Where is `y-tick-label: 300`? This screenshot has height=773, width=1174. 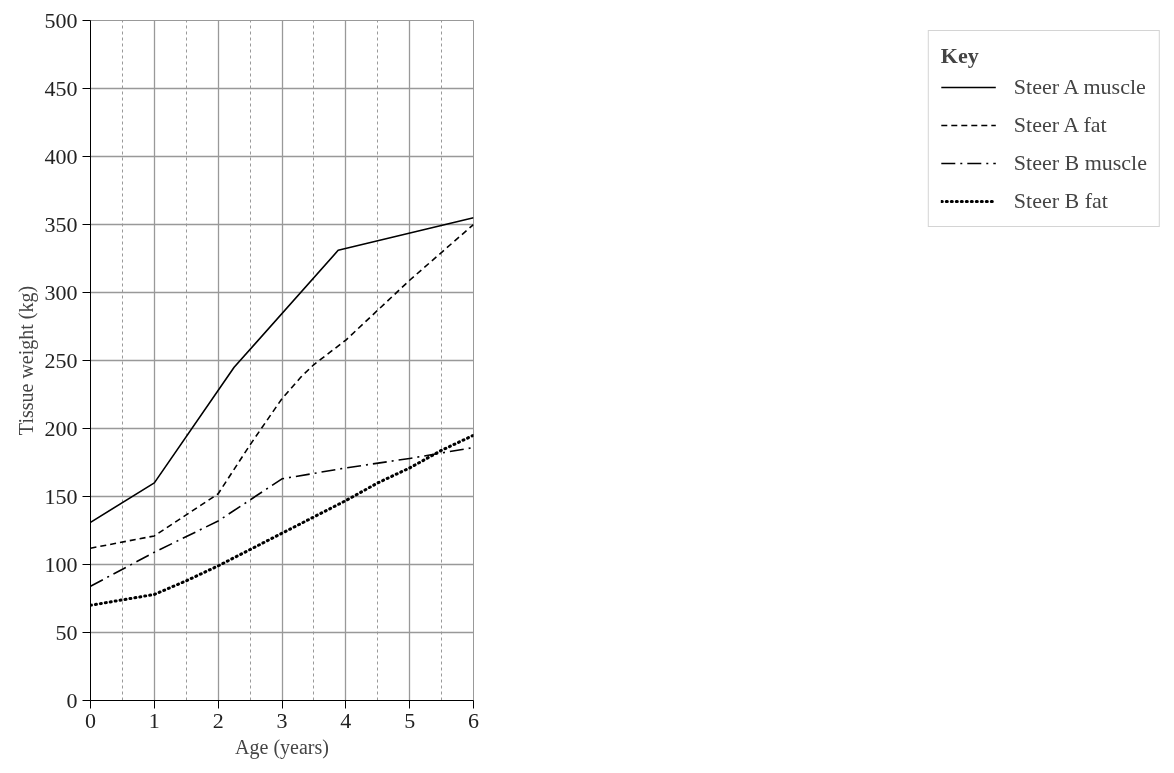
y-tick-label: 300 is located at coordinates (61, 292).